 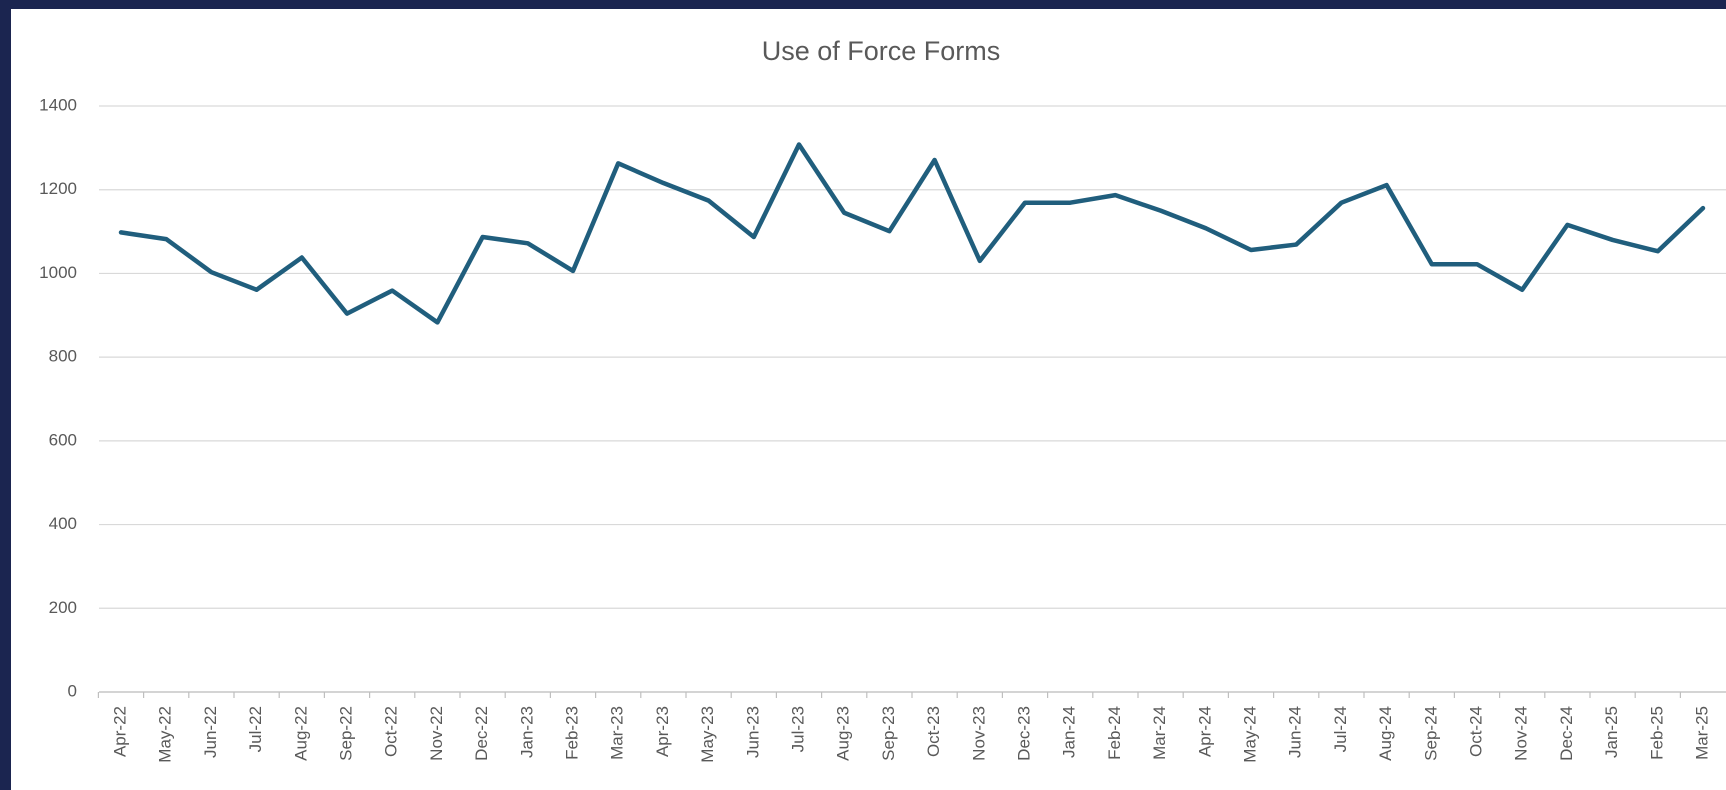 I want to click on y-tick-label: 600, so click(x=63, y=439).